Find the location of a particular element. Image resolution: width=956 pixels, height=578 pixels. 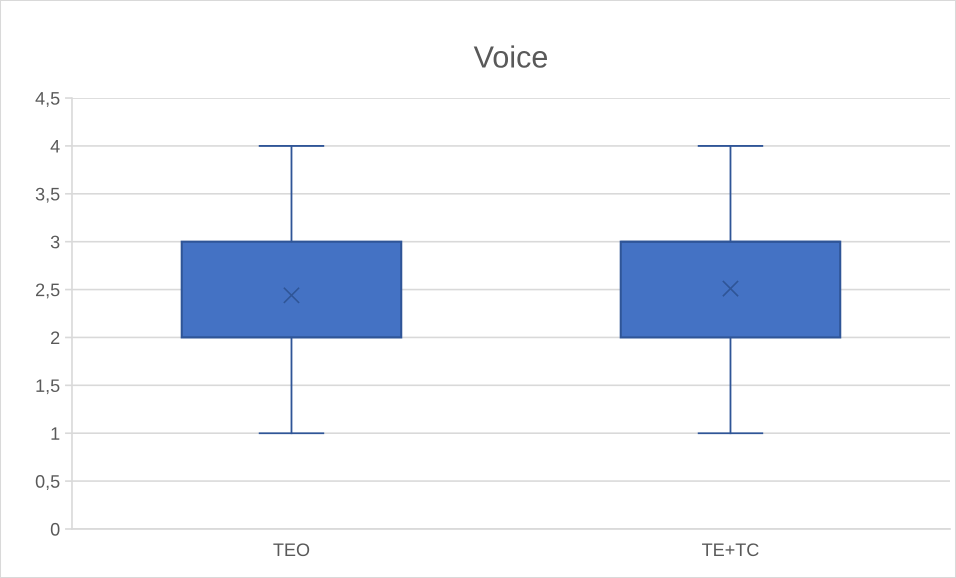

chart-title: Voice is located at coordinates (510, 56).